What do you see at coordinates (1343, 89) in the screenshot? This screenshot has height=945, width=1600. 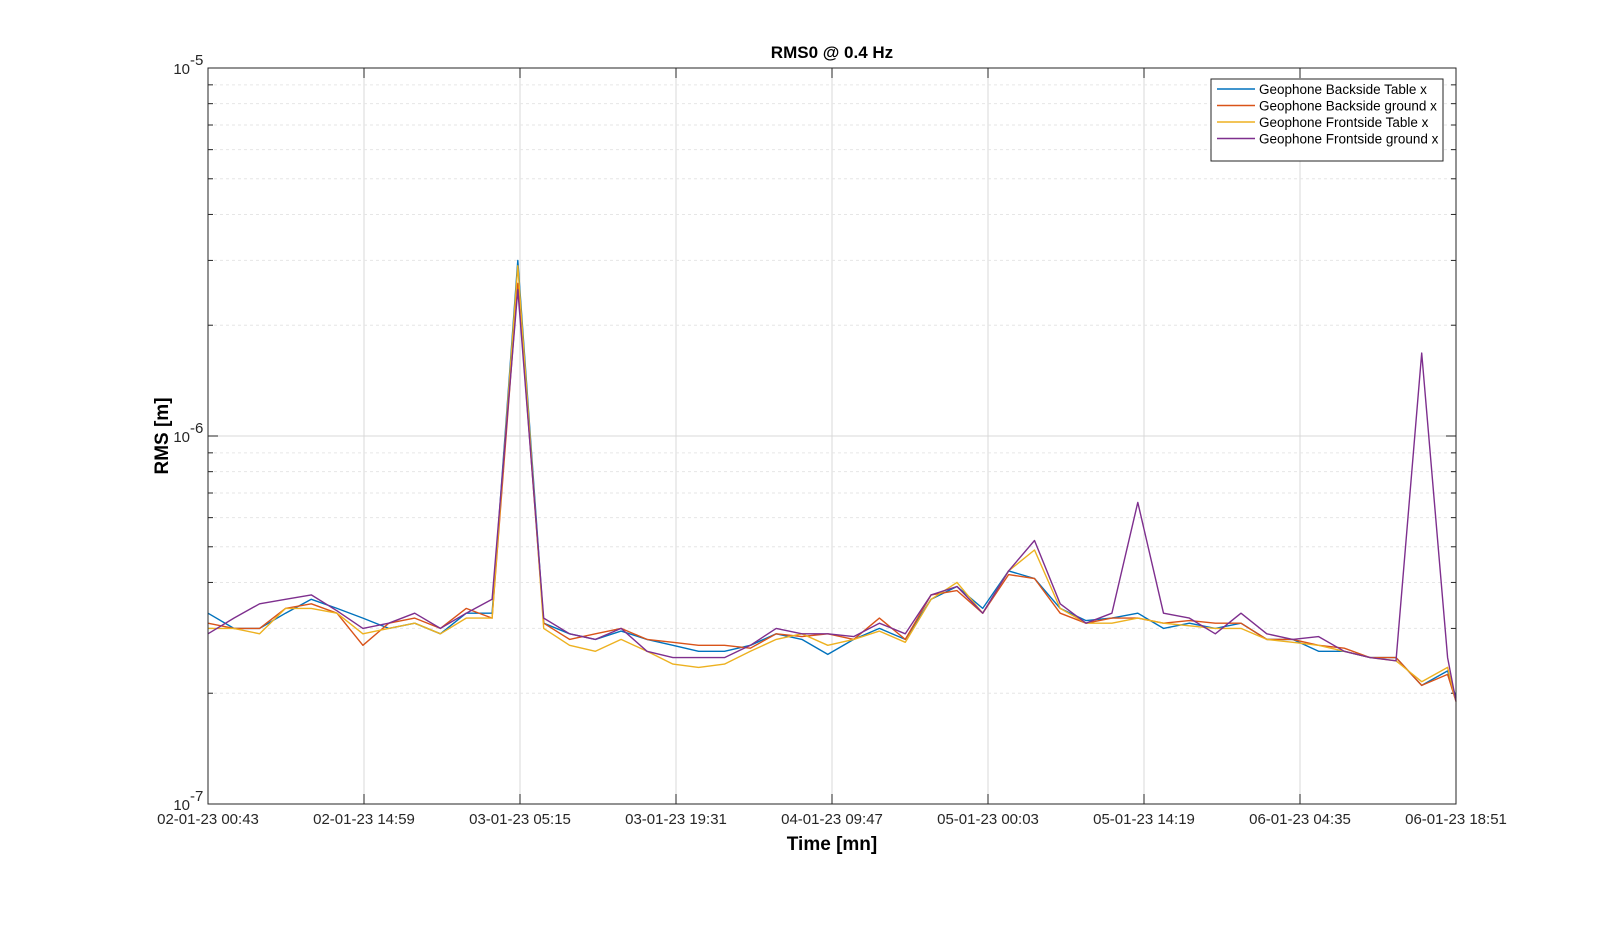 I see `legend-label: Geophone Backside Table x` at bounding box center [1343, 89].